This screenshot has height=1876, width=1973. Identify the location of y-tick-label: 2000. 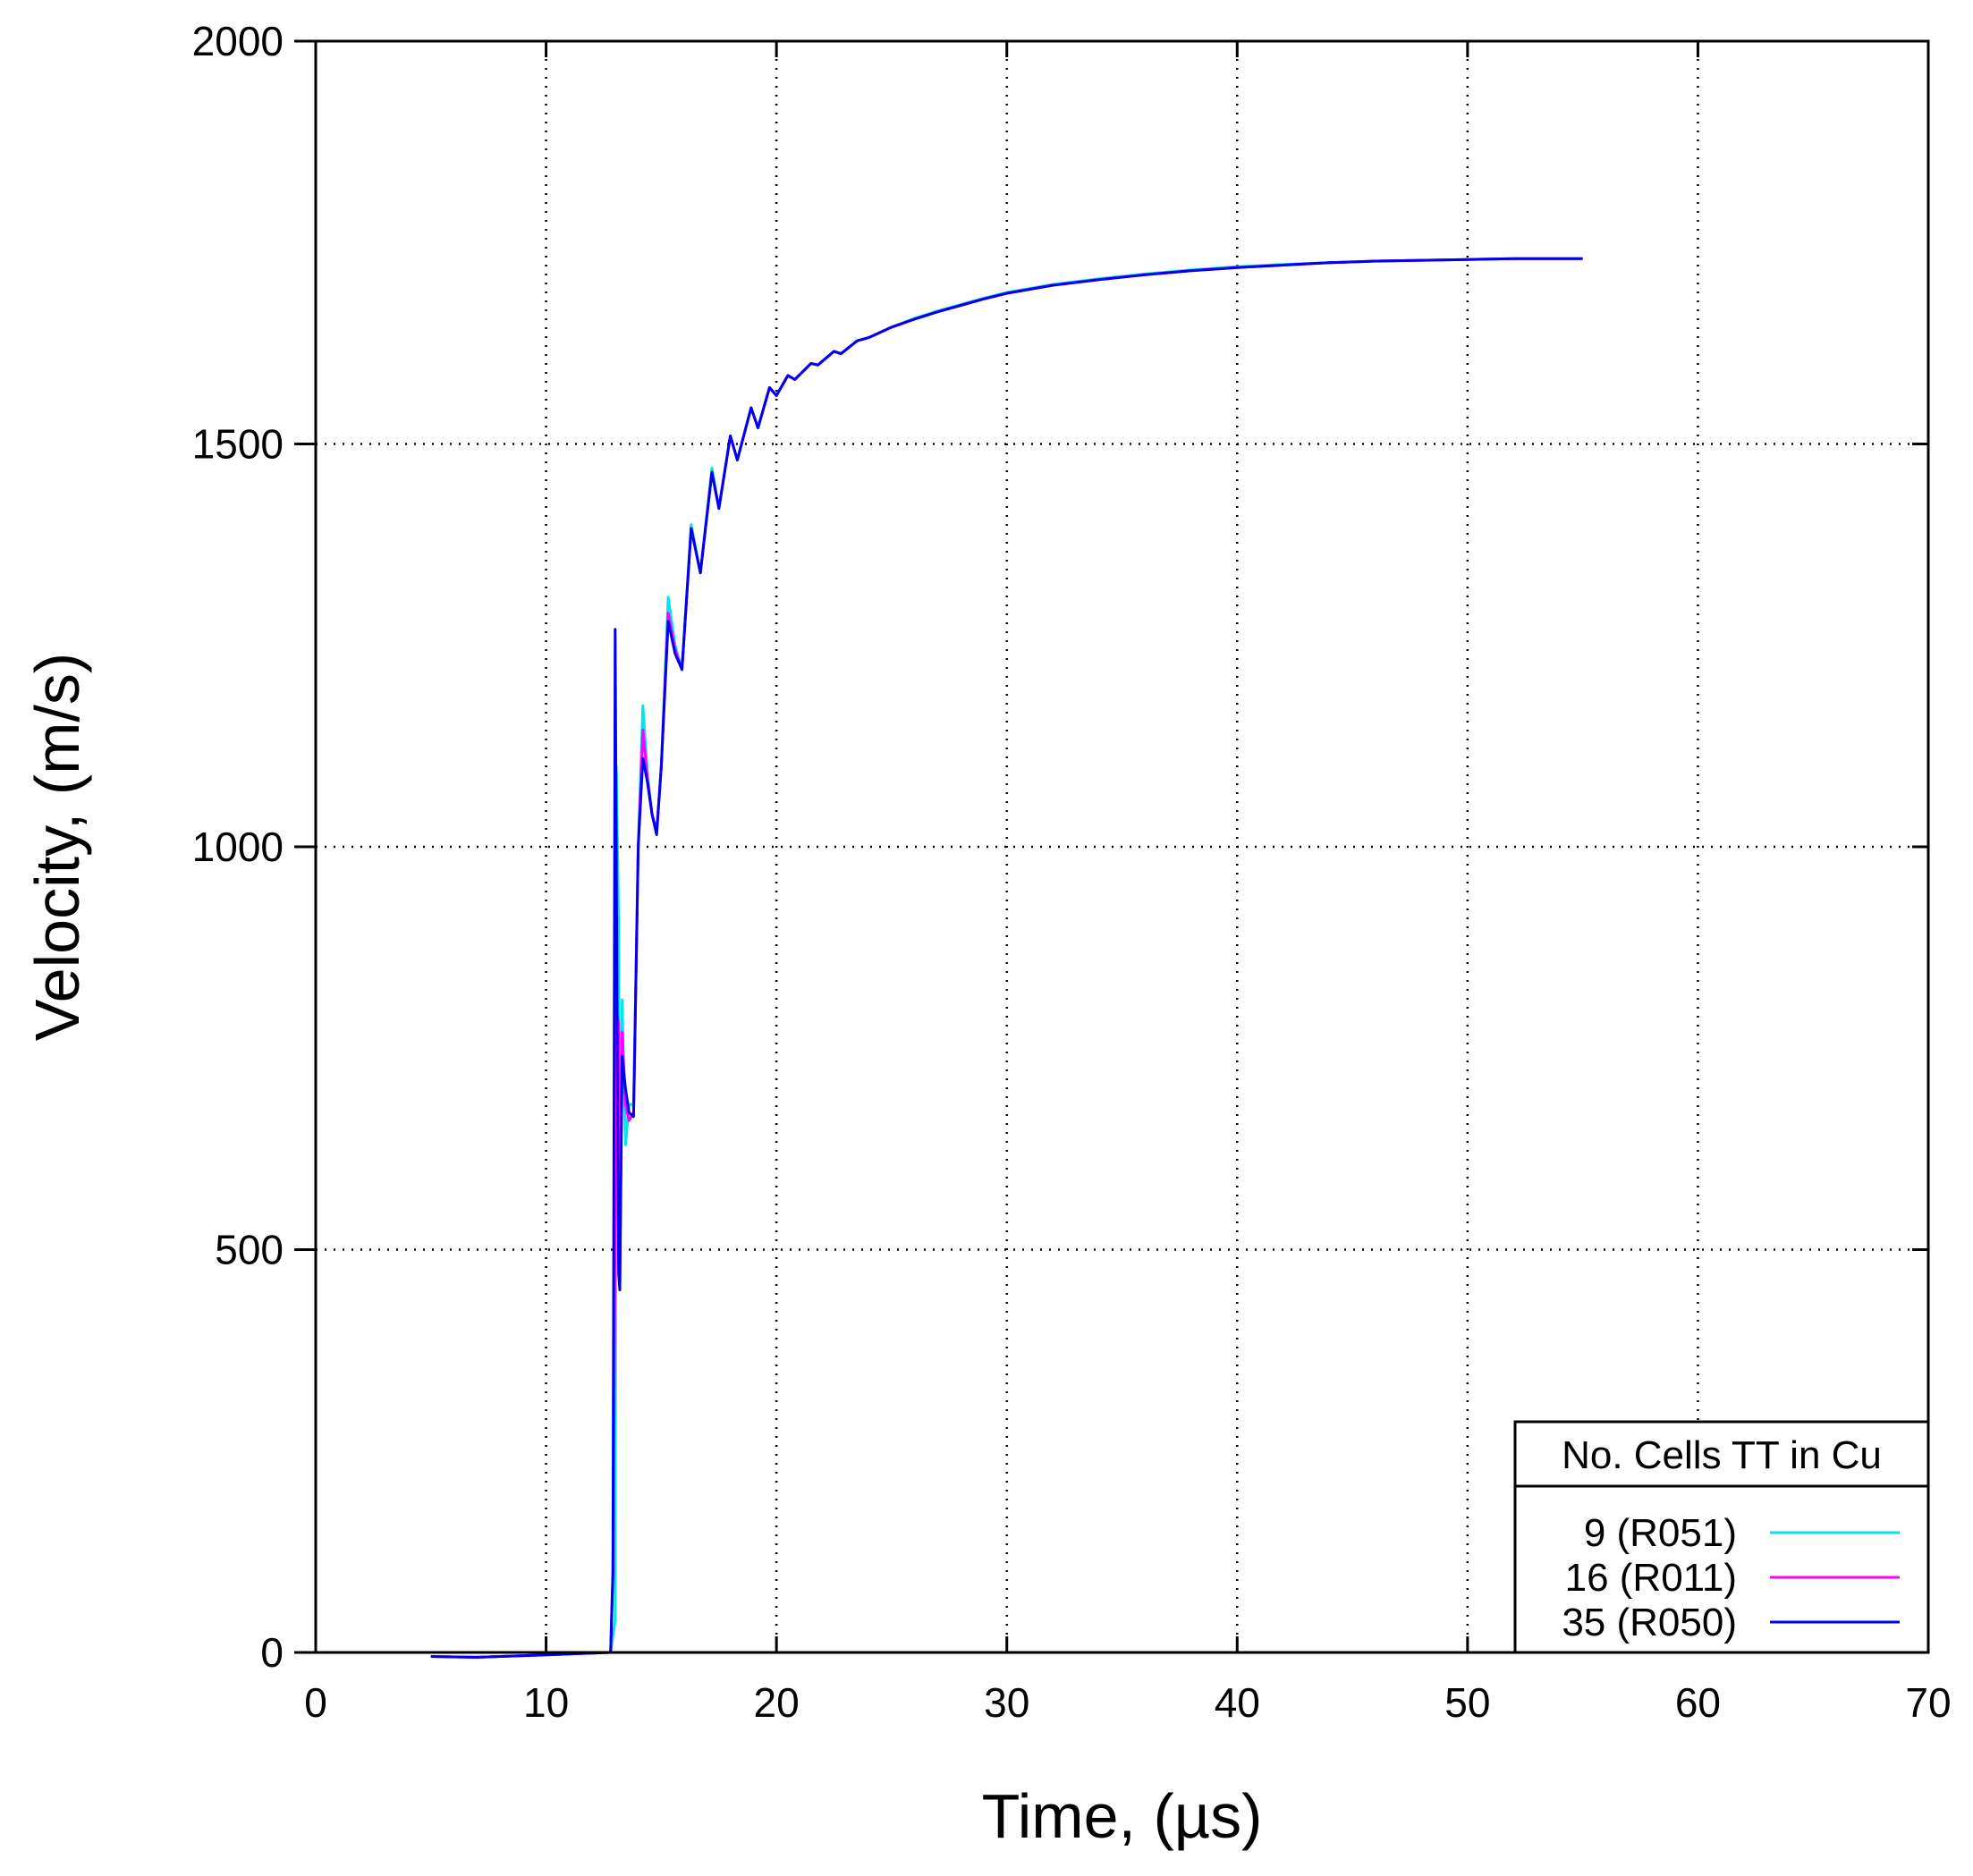
(238, 41).